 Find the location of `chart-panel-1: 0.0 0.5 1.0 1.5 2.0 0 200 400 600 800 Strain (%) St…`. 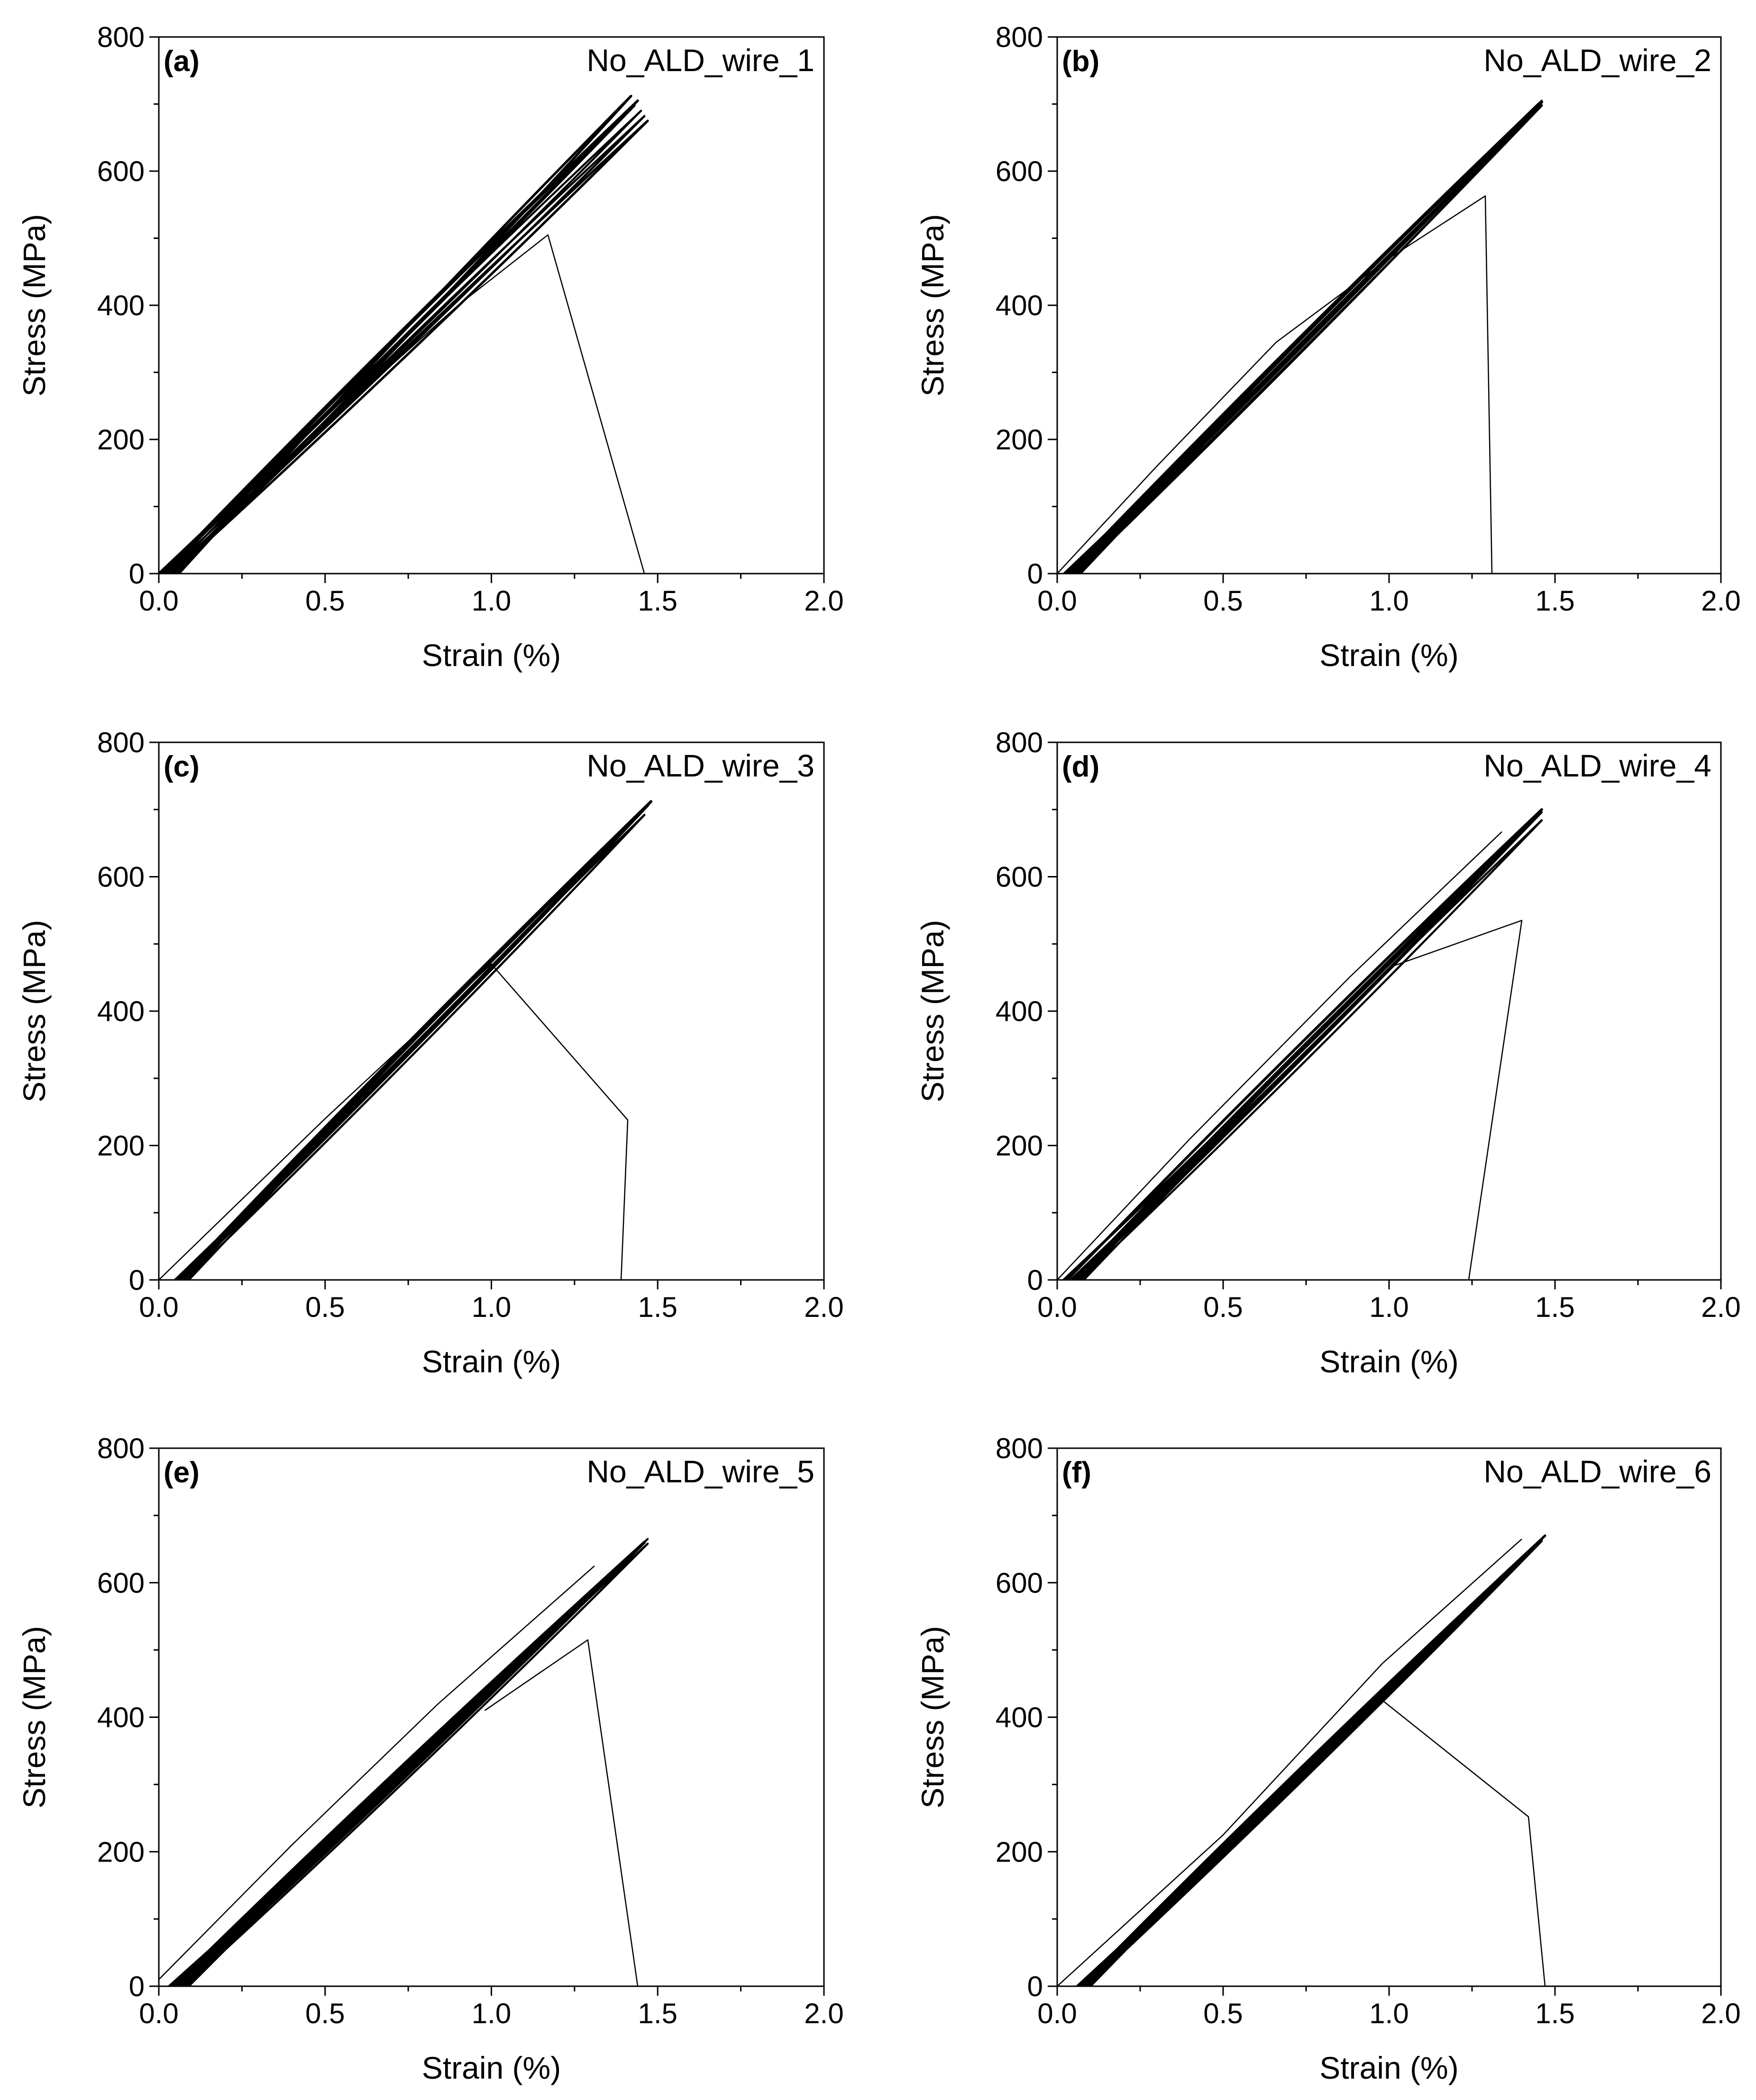

chart-panel-1: 0.0 0.5 1.0 1.5 2.0 0 200 400 600 800 Strain (%) St… is located at coordinates (430, 347).